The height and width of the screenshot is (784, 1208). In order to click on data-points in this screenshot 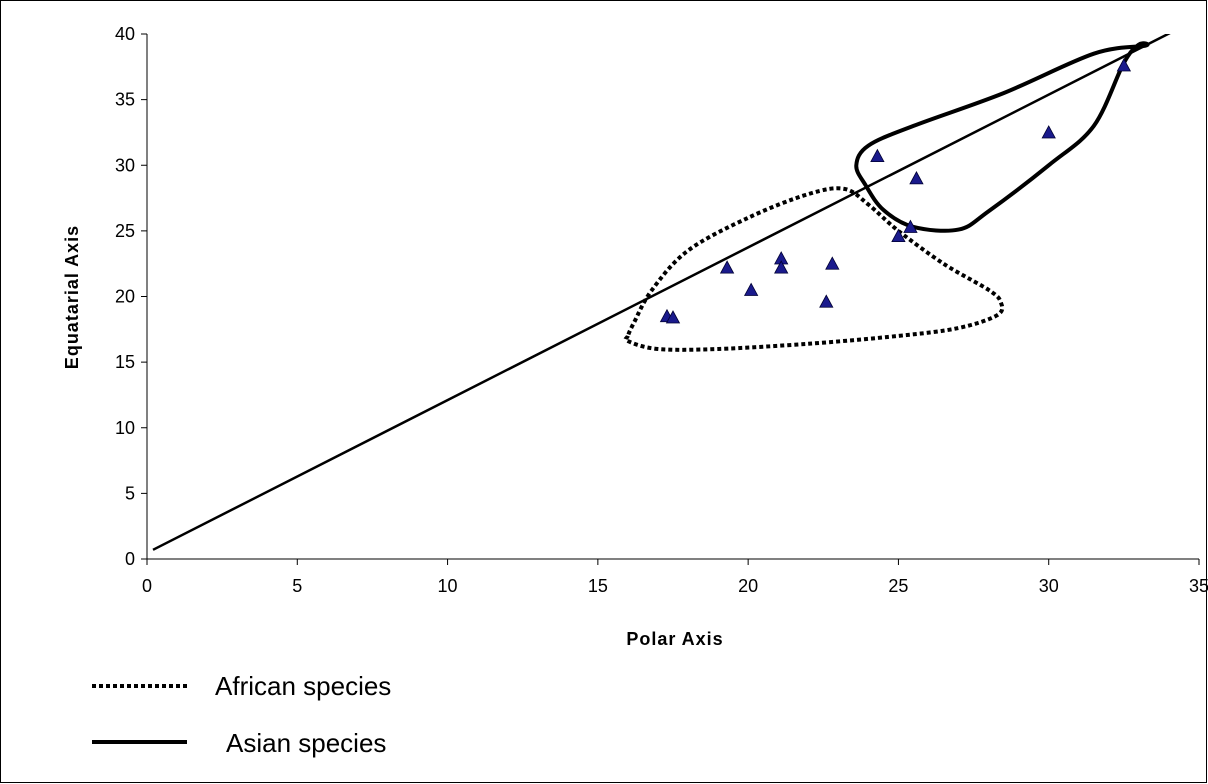, I will do `click(895, 191)`.